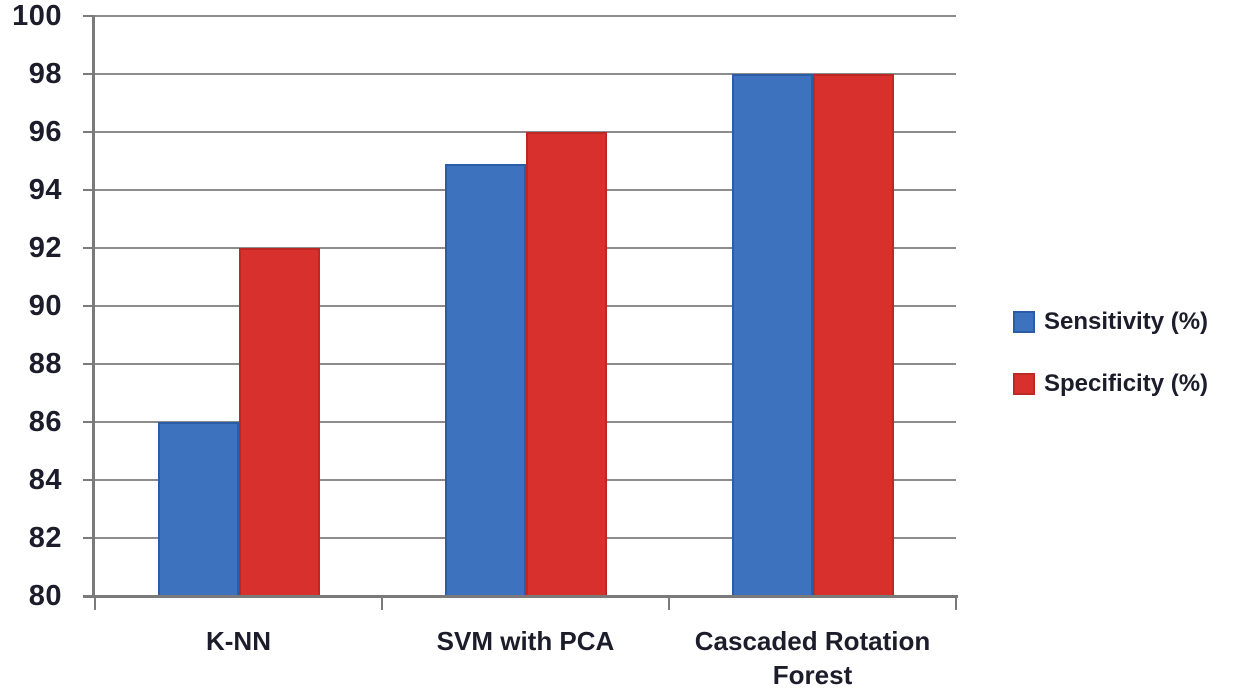  Describe the element at coordinates (238, 641) in the screenshot. I see `x-category-label: K-NN` at that location.